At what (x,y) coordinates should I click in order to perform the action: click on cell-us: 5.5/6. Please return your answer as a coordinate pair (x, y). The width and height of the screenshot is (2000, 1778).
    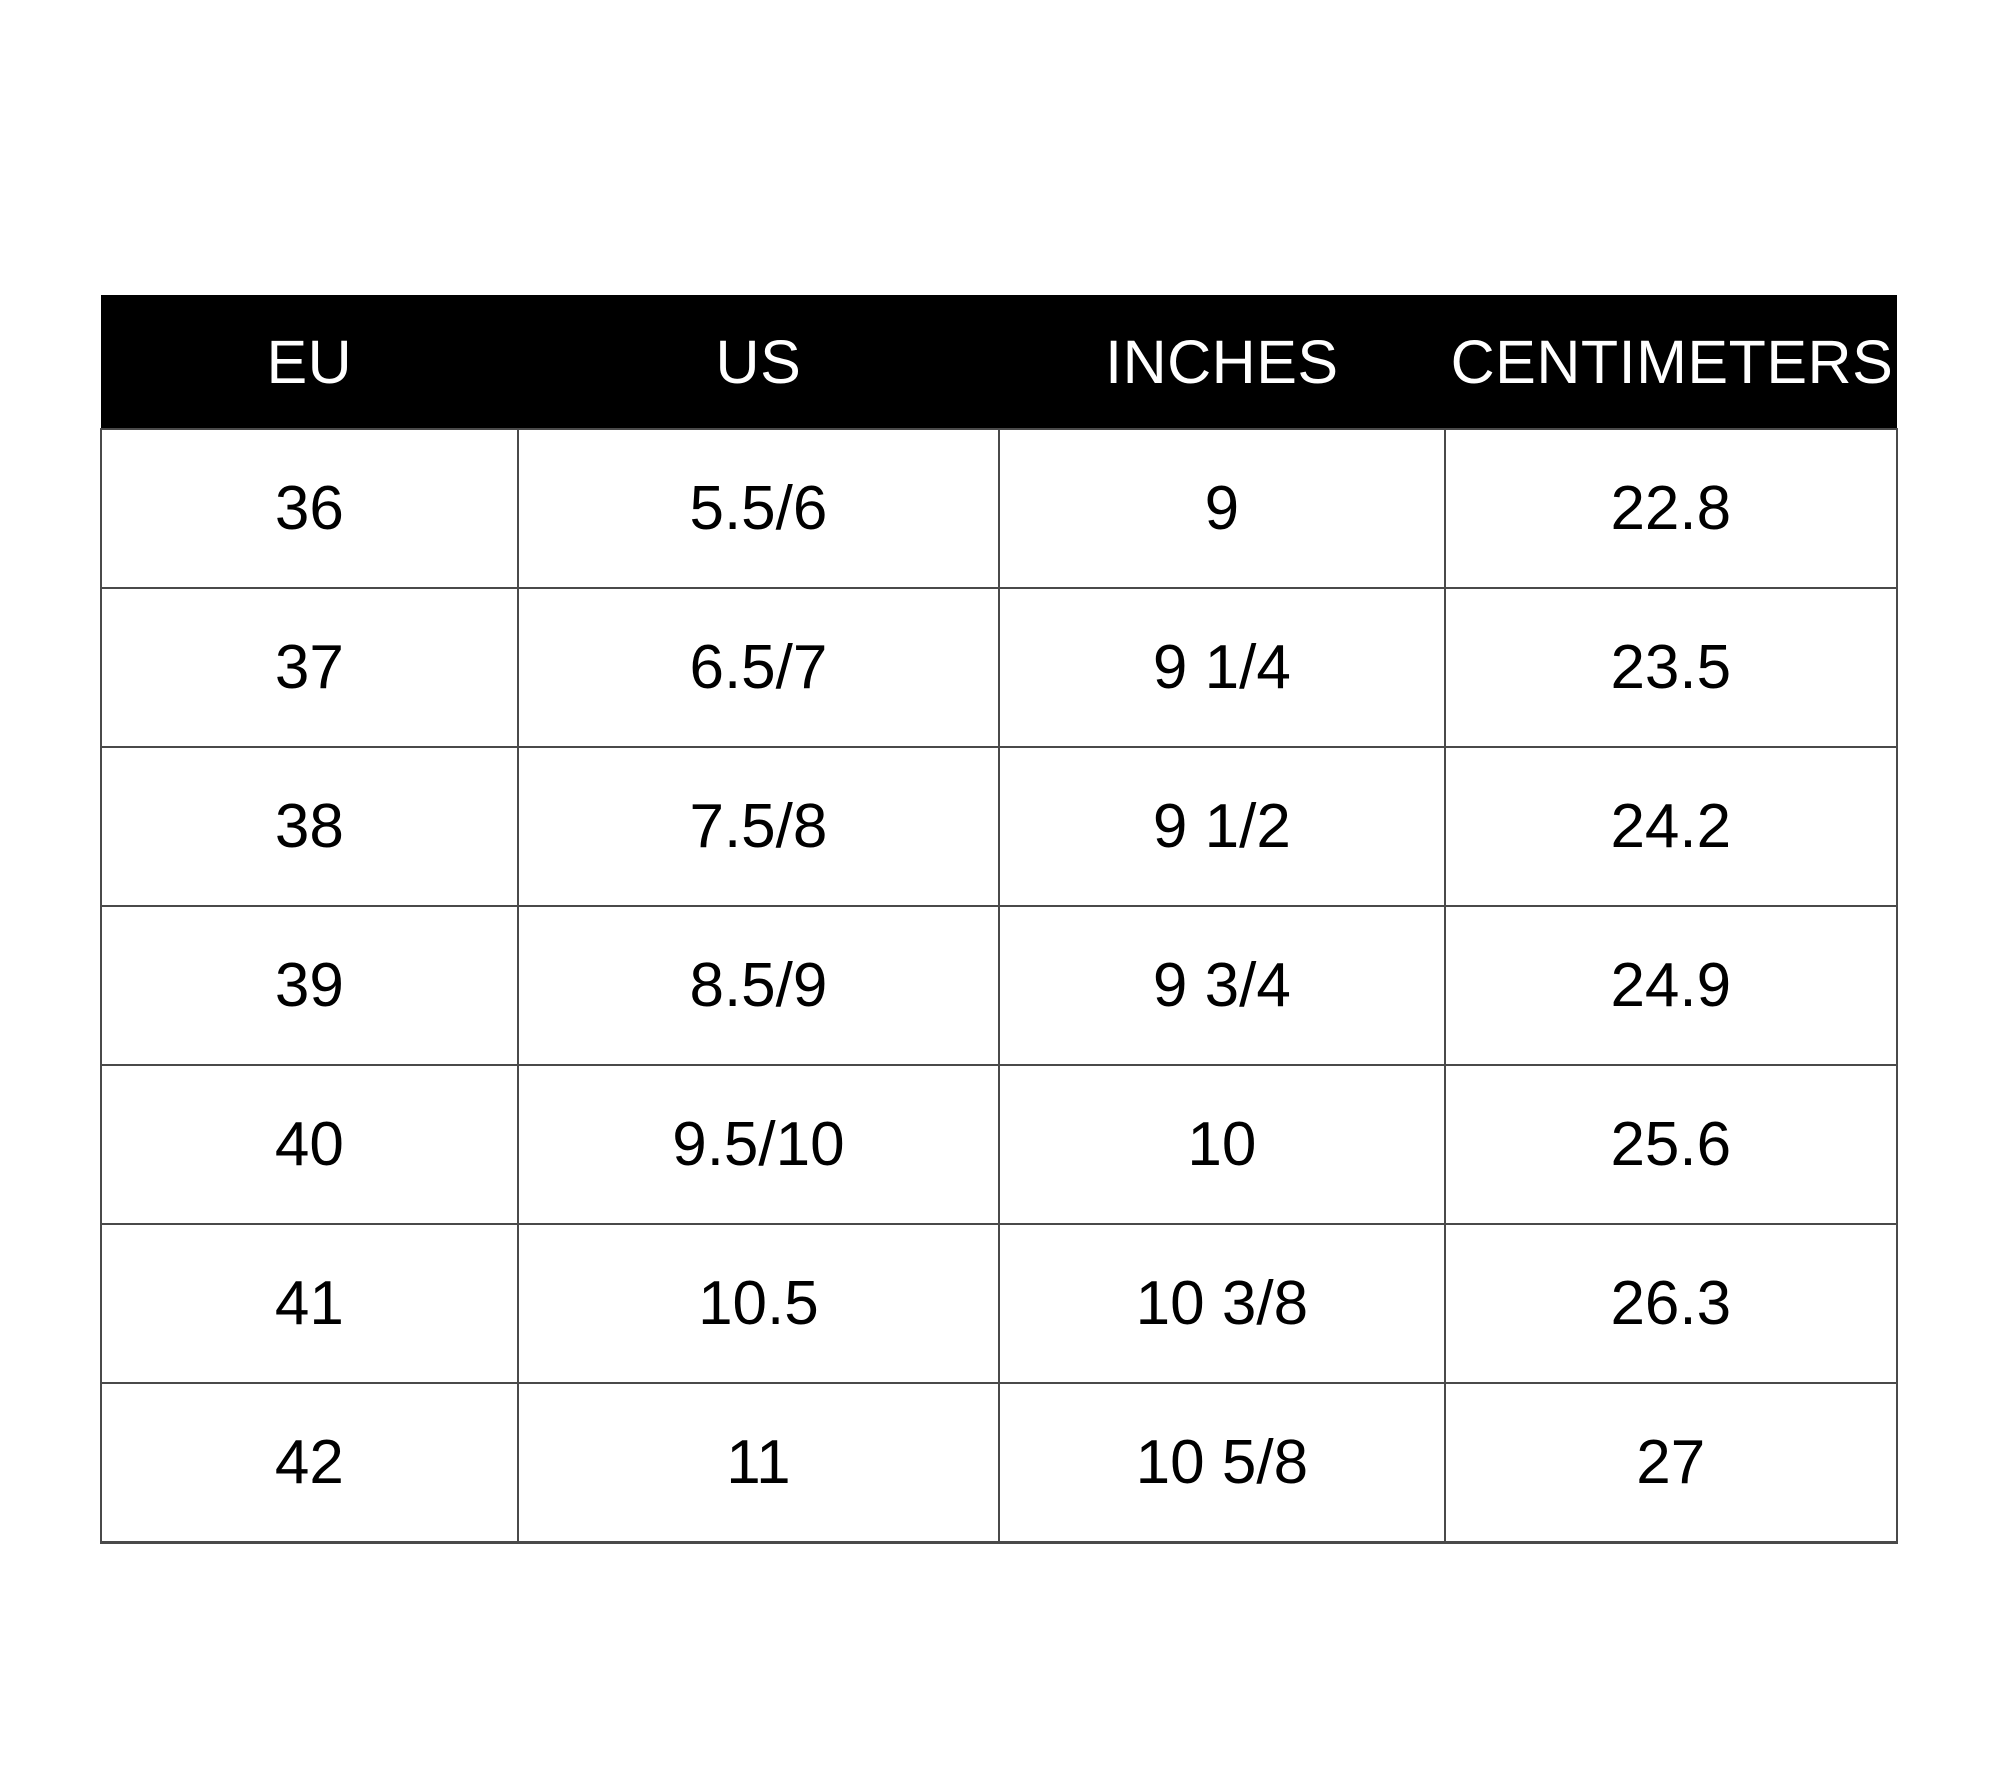
    Looking at the image, I should click on (758, 508).